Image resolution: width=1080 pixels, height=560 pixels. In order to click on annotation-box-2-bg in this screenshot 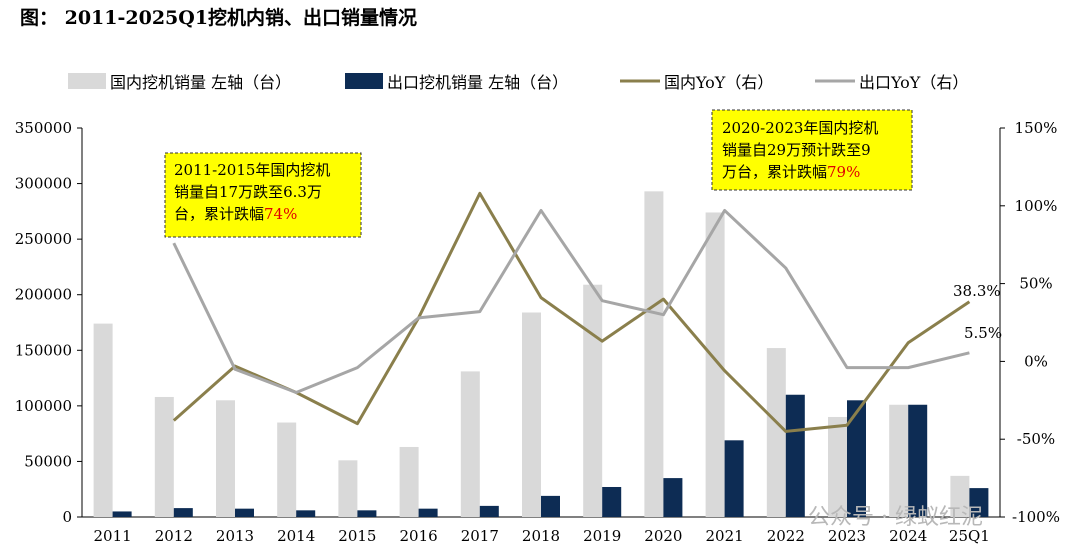, I will do `click(812, 150)`.